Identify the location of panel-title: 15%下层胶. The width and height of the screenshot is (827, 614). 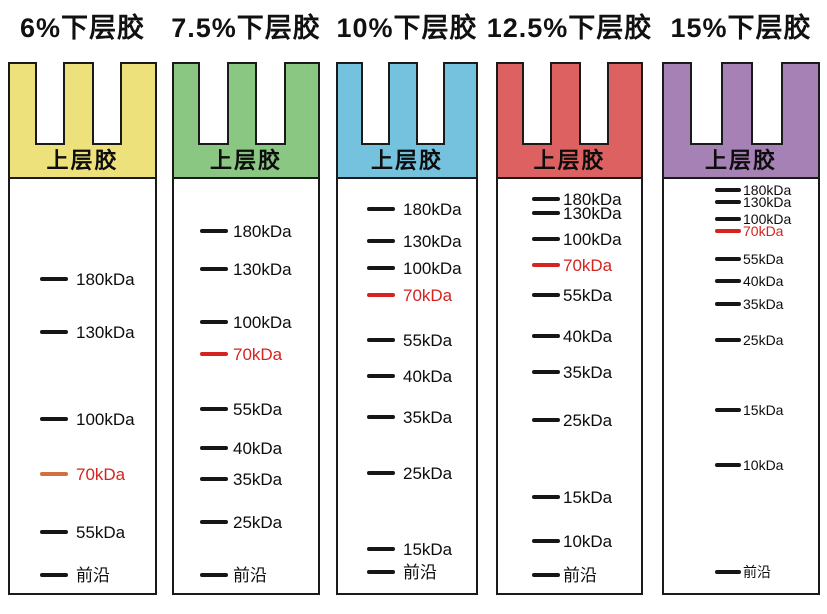
(741, 28).